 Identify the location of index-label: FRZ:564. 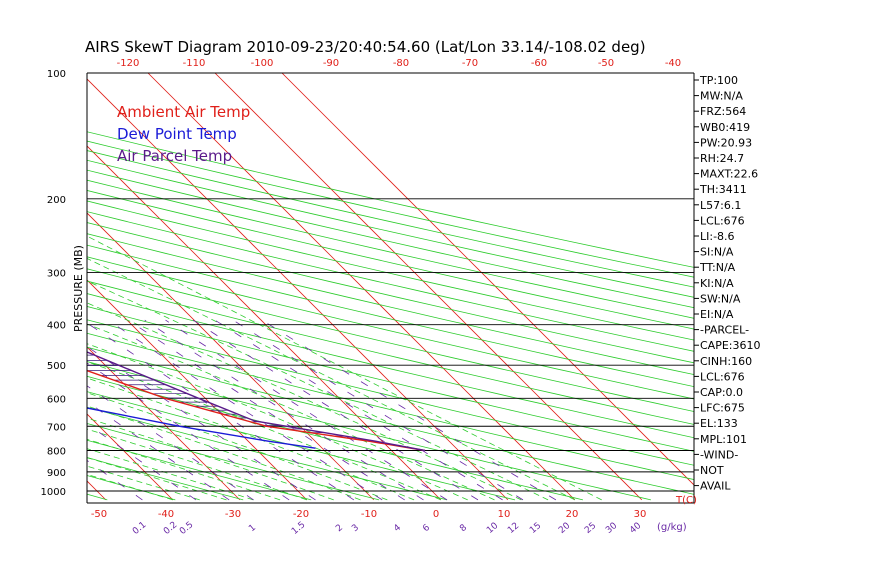
(723, 111).